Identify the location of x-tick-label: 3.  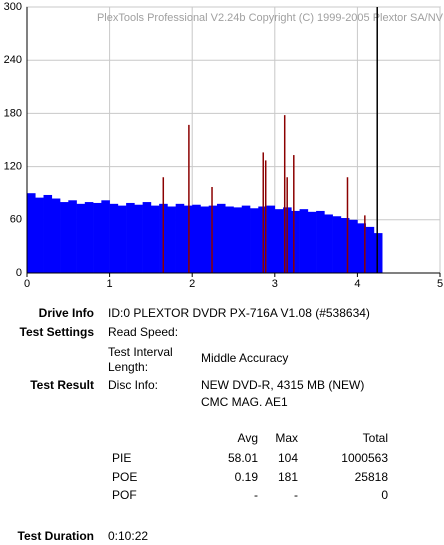
(275, 284).